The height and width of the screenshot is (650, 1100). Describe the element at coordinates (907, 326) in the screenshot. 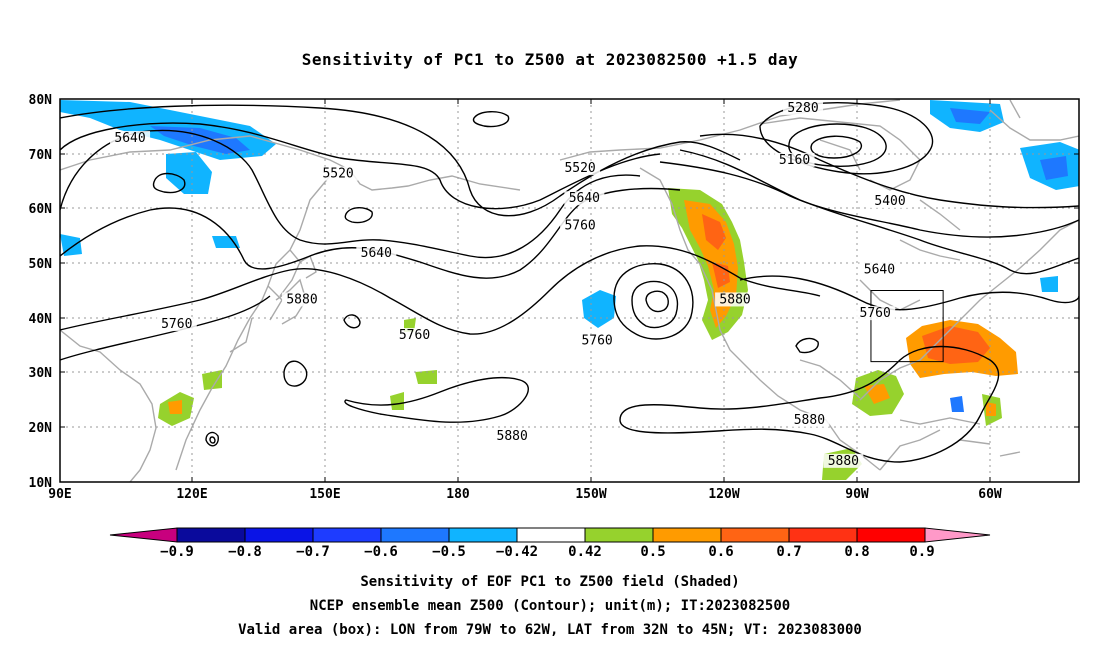

I see `valid-area-box` at that location.